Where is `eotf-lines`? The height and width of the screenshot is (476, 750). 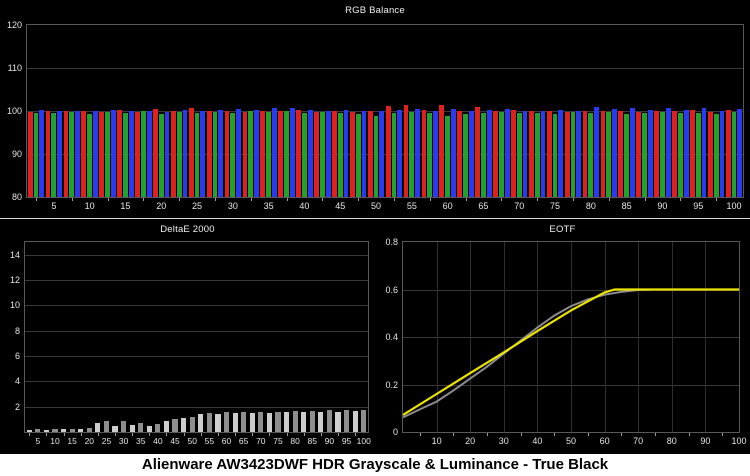 eotf-lines is located at coordinates (571, 353).